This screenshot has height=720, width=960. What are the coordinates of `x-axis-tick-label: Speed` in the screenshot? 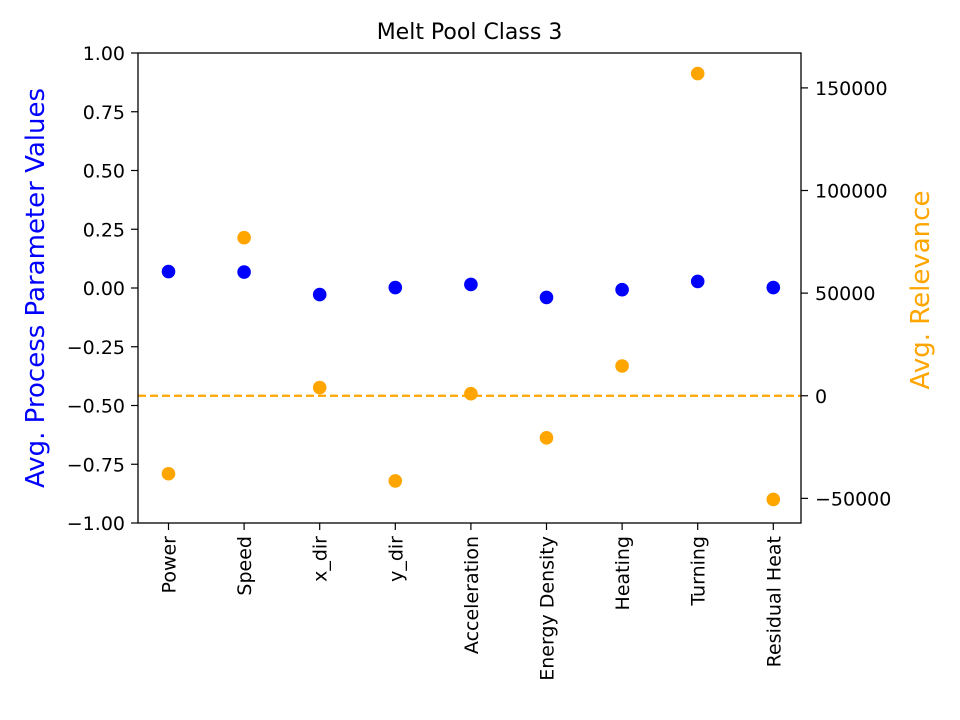 It's located at (245, 566).